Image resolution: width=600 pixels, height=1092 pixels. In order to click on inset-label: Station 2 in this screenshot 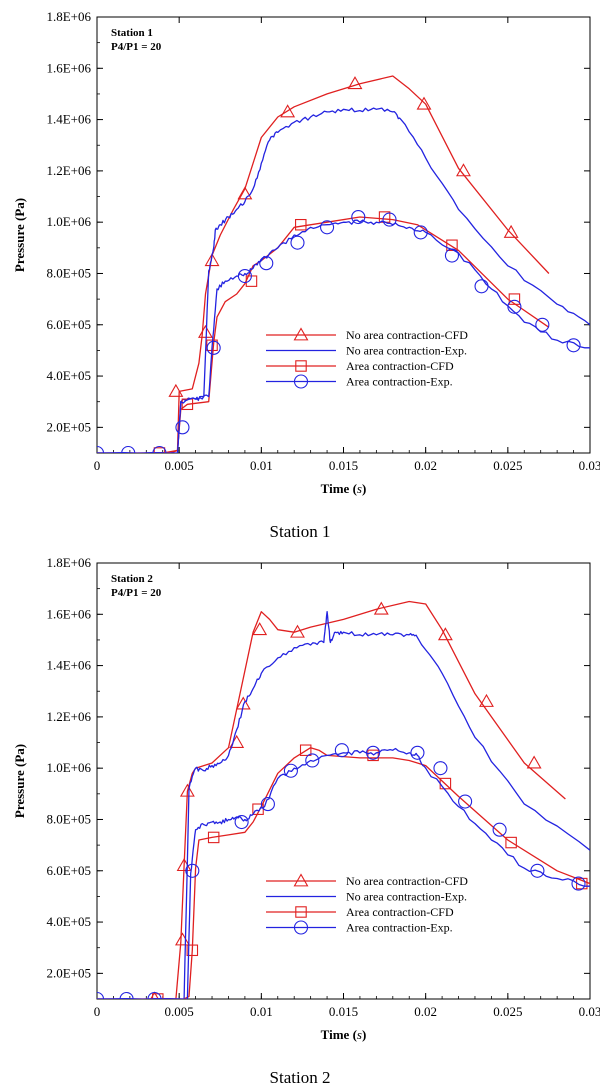, I will do `click(132, 579)`.